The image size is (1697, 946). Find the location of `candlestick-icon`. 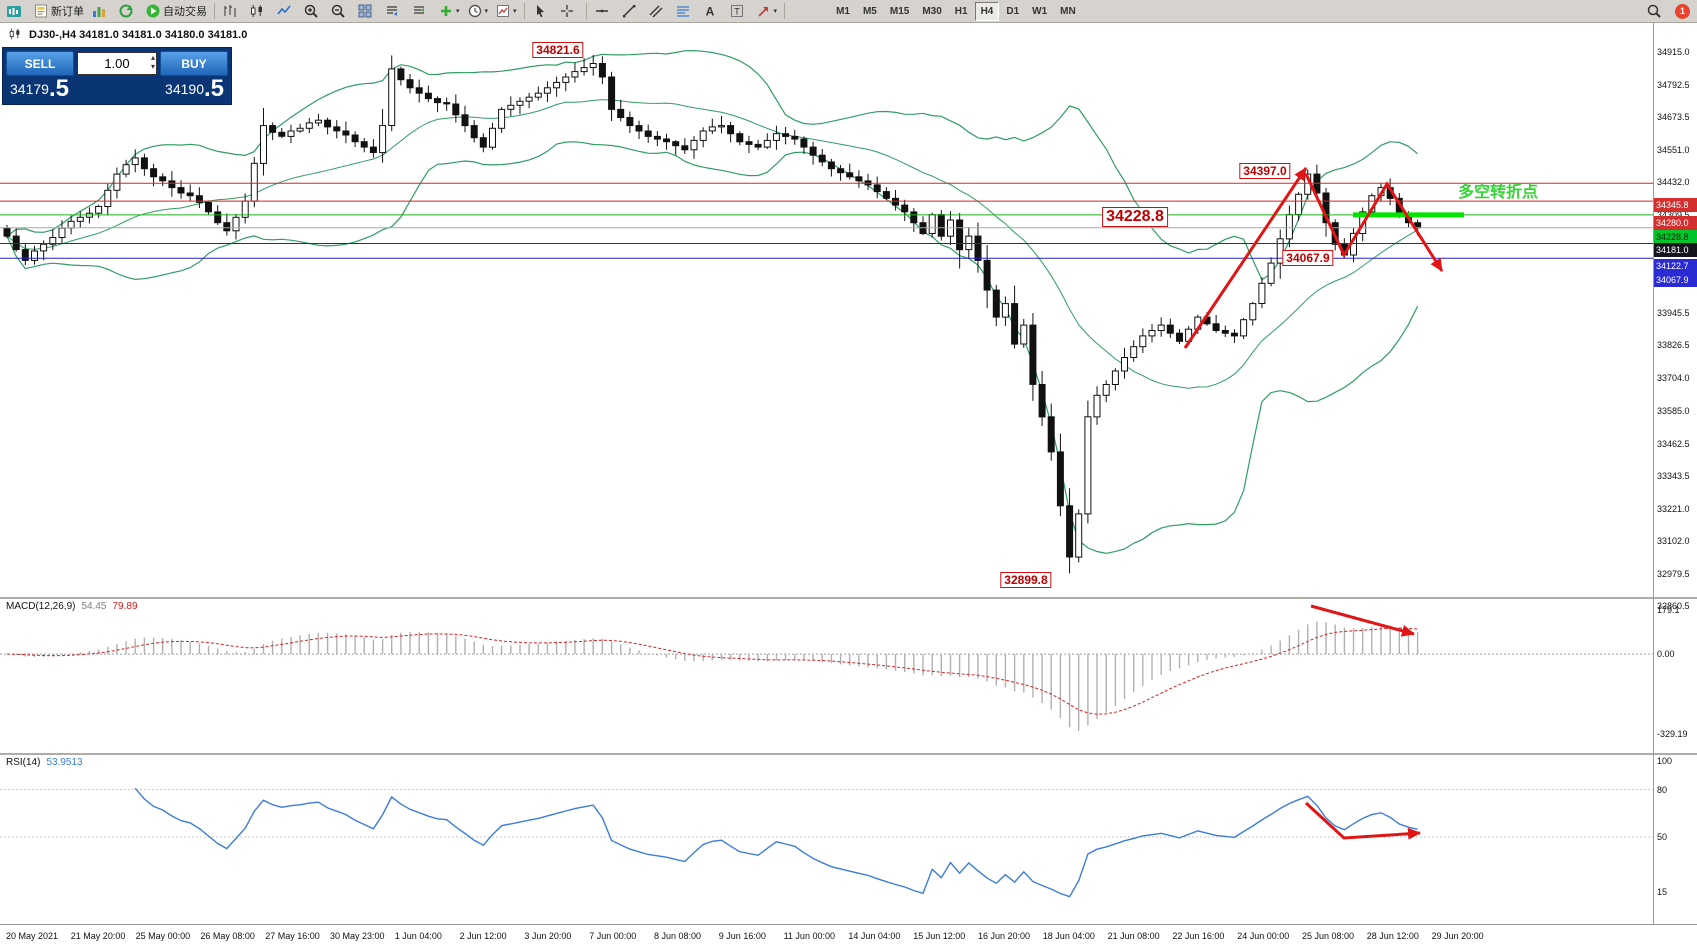

candlestick-icon is located at coordinates (16, 35).